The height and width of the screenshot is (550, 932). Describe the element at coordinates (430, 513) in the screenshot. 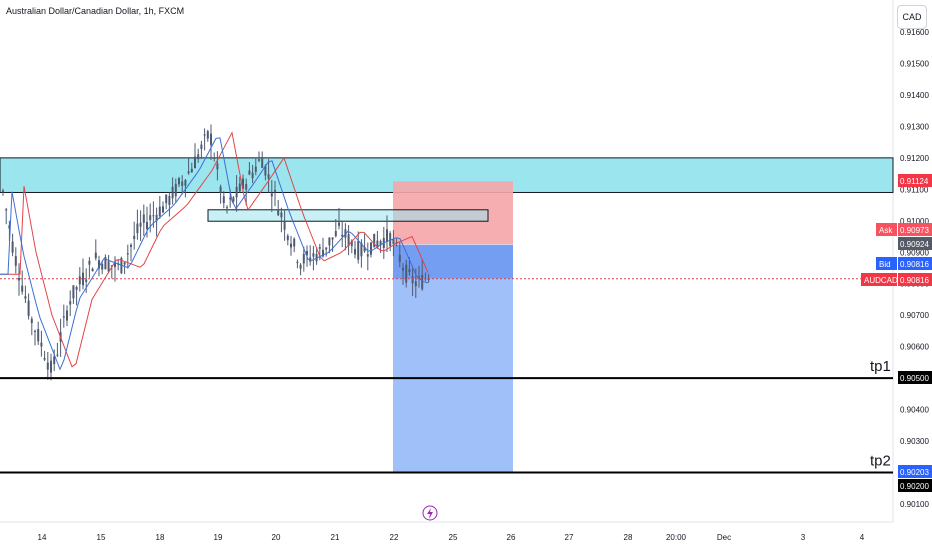

I see `lightning-icon-bolt` at that location.